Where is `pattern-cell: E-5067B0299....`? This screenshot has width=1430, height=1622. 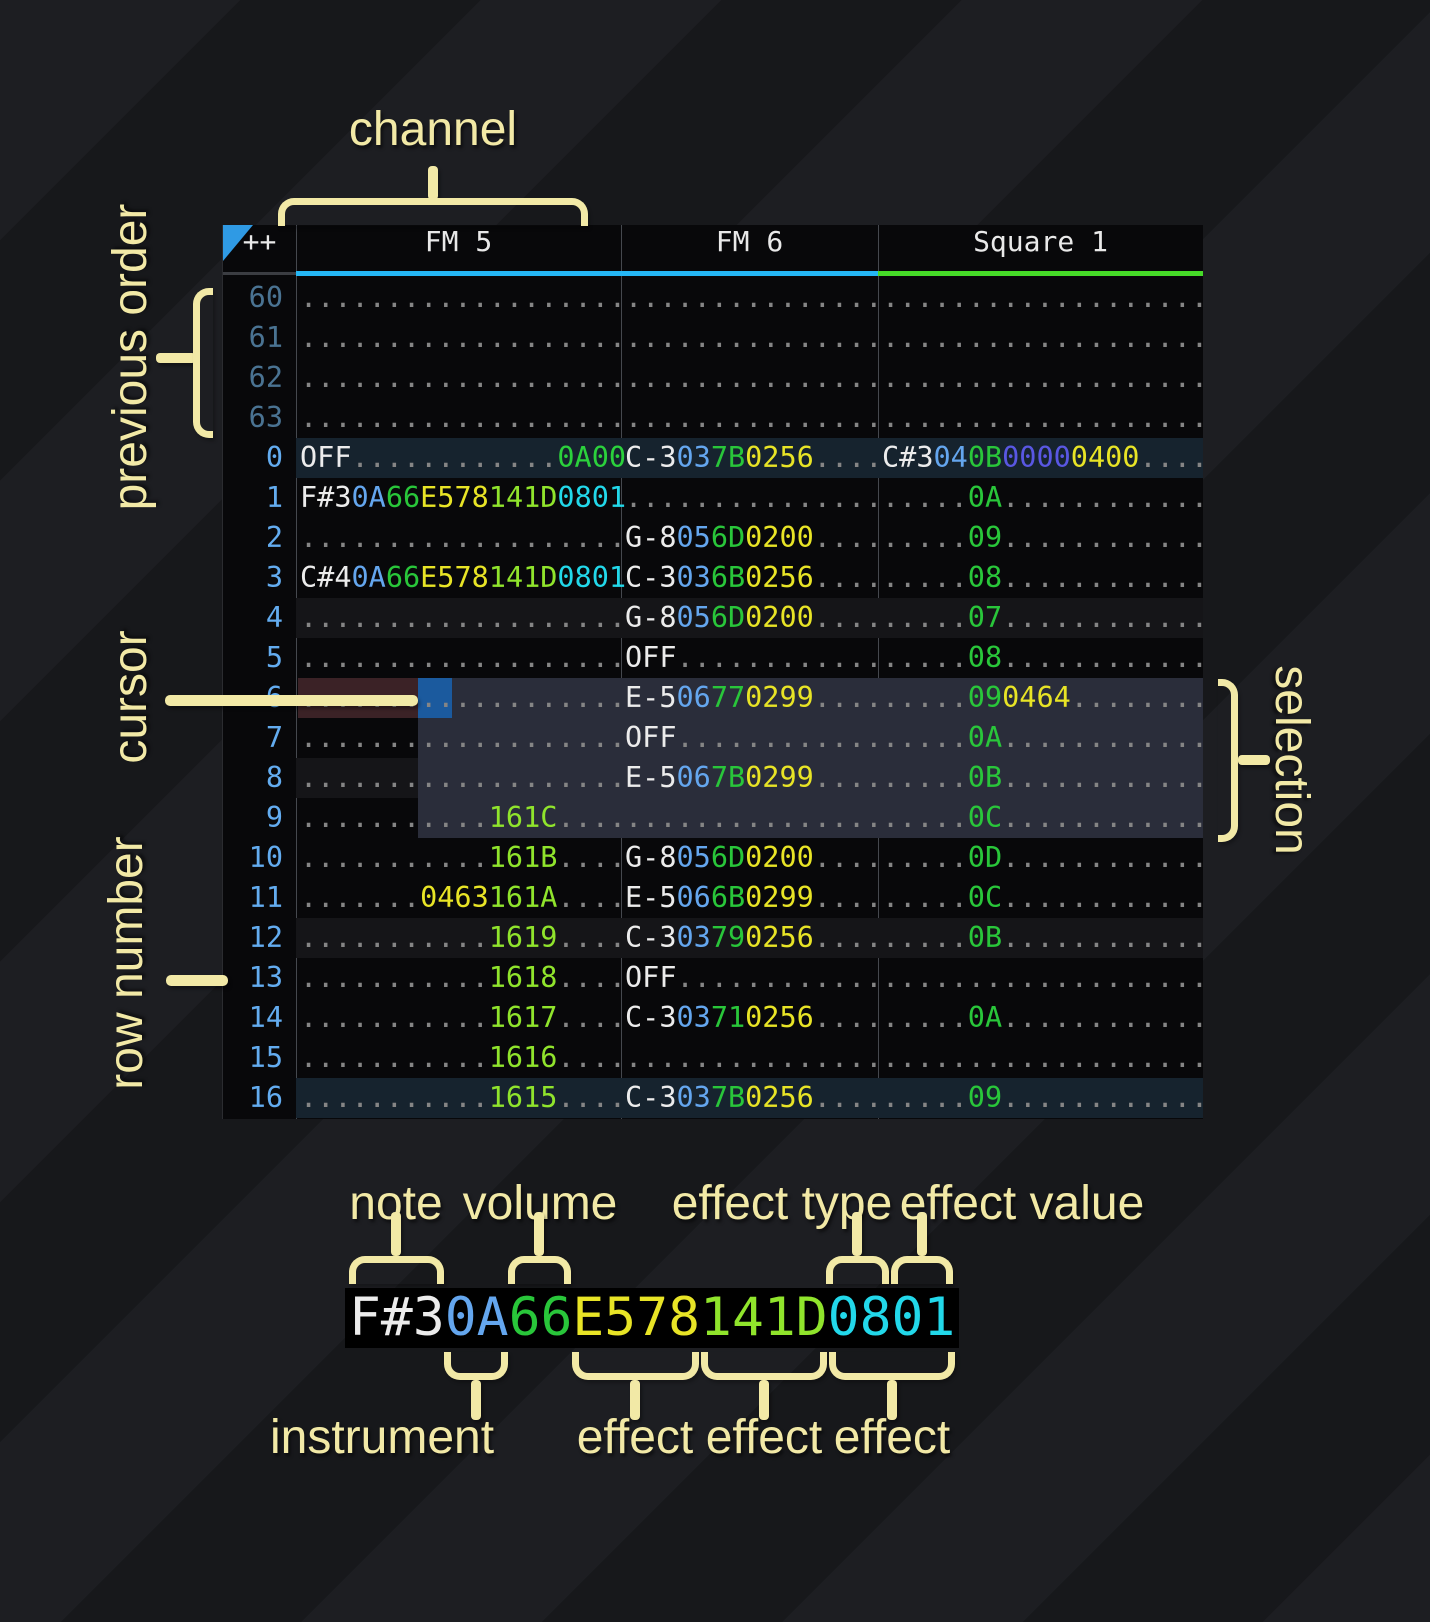
pattern-cell: E-5067B0299.... is located at coordinates (754, 777).